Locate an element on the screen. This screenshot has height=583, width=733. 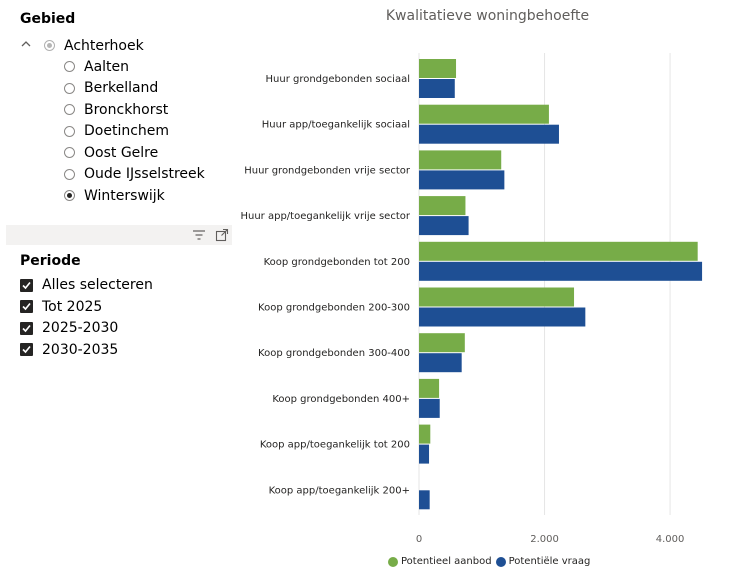
periode-item-label: Tot 2025 is located at coordinates (72, 306).